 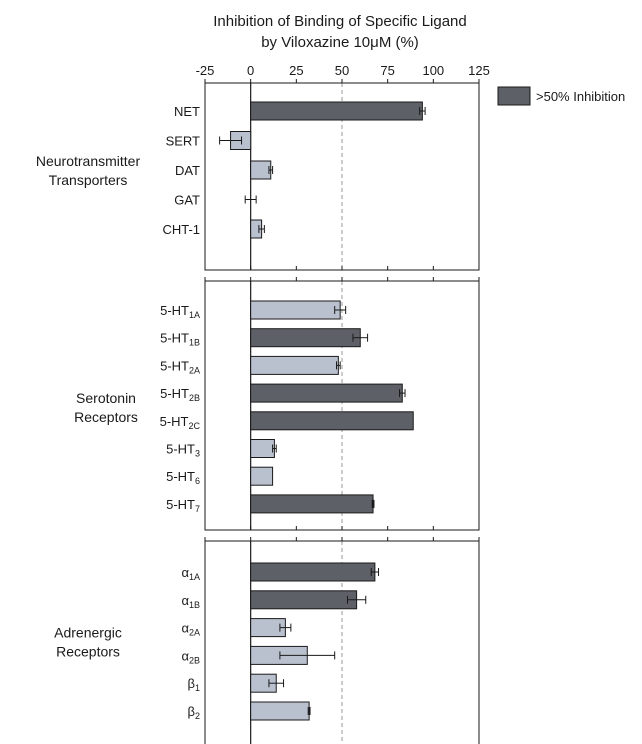 What do you see at coordinates (180, 422) in the screenshot?
I see `category-label: 5-HT2C` at bounding box center [180, 422].